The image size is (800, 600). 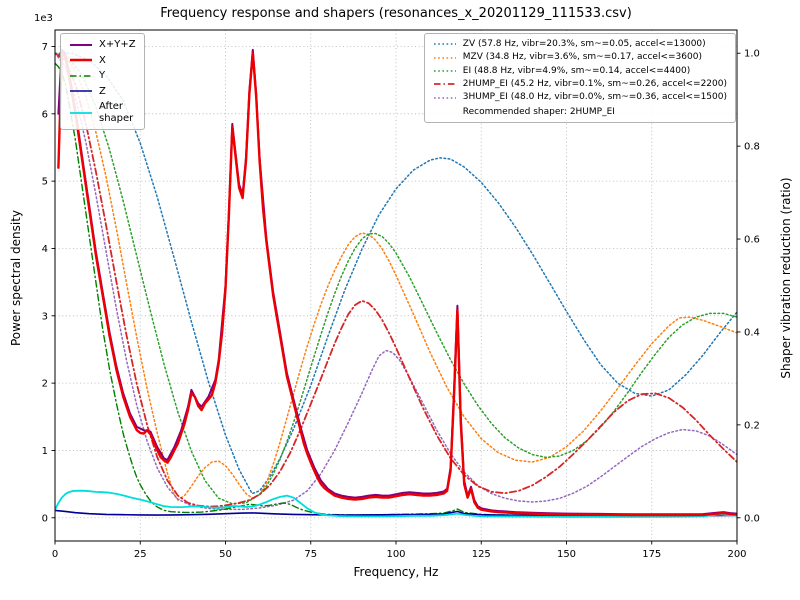 What do you see at coordinates (45, 384) in the screenshot?
I see `y-left-tick-label: 2` at bounding box center [45, 384].